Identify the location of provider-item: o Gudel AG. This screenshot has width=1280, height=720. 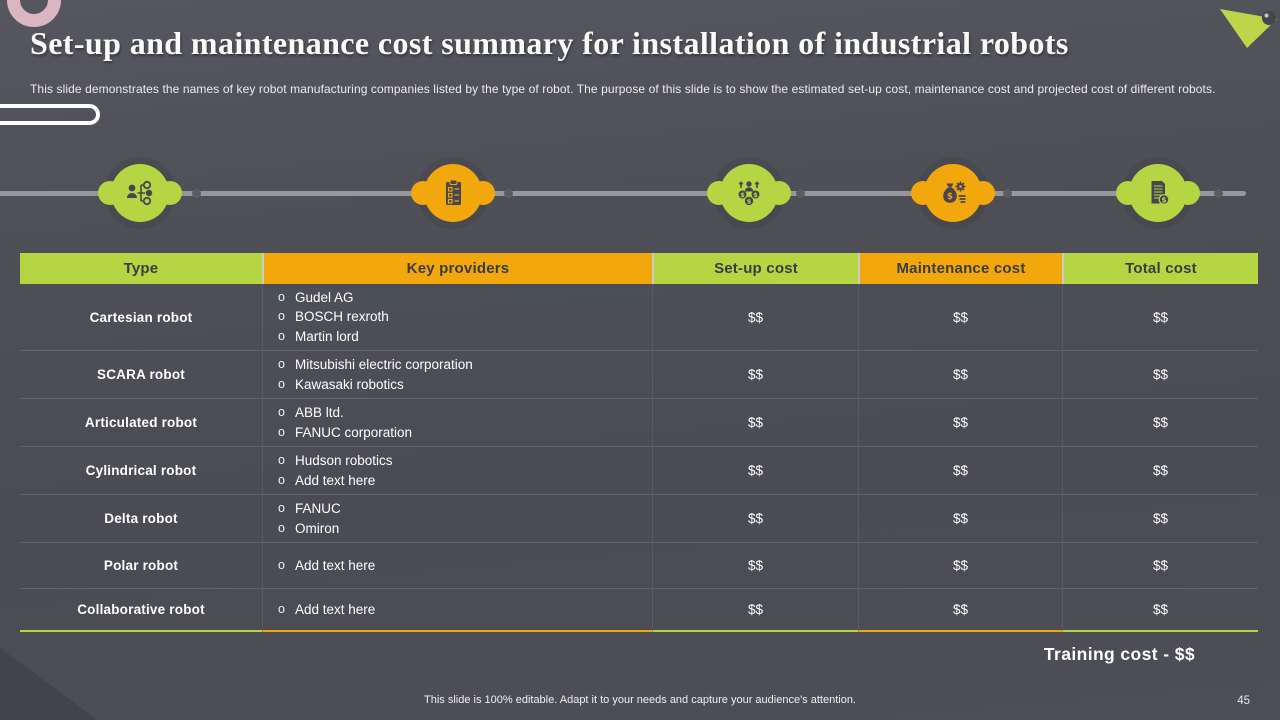
(315, 298).